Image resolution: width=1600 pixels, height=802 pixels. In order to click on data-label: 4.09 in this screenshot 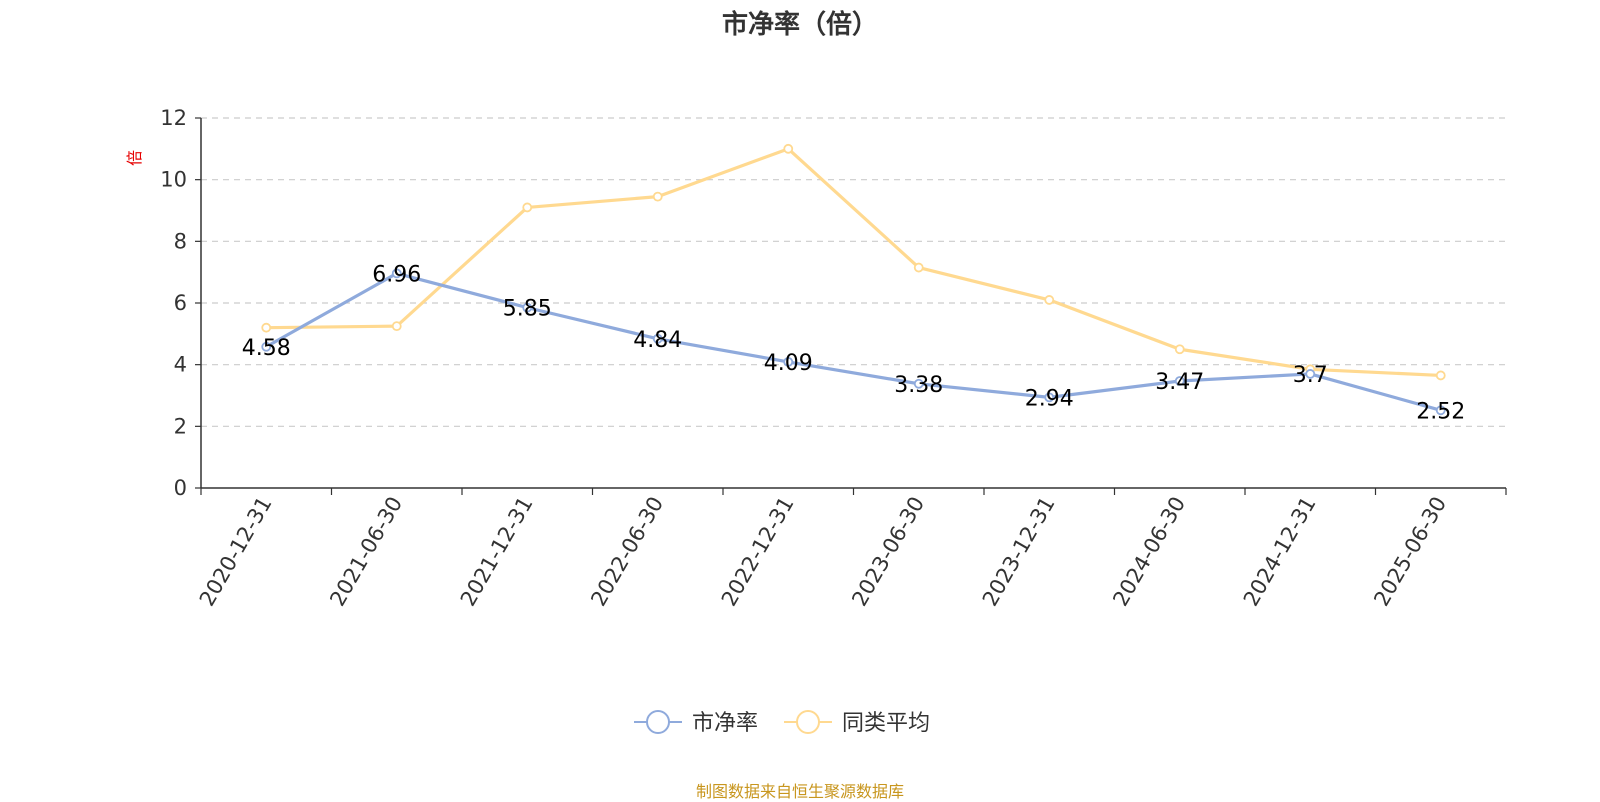, I will do `click(788, 363)`.